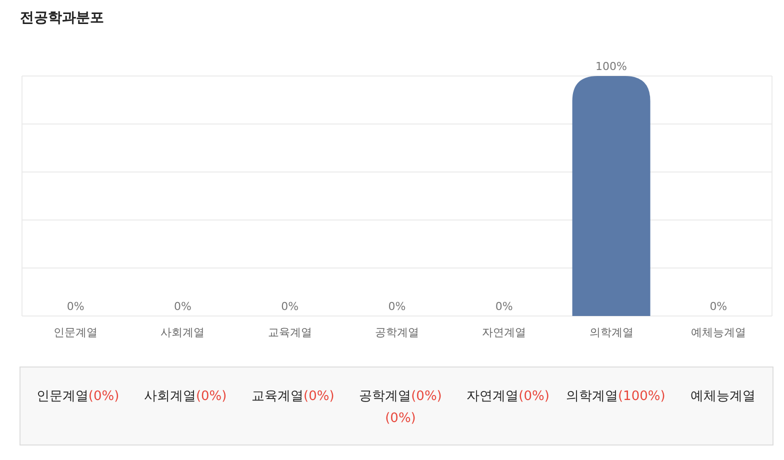  Describe the element at coordinates (508, 396) in the screenshot. I see `text: 자연계열(0%)` at that location.